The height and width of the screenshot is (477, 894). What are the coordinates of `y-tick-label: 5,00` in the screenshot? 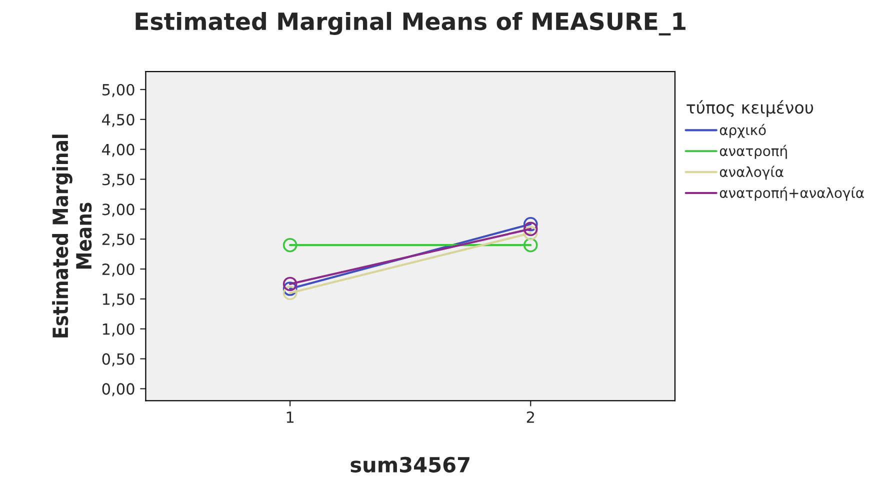 It's located at (118, 91).